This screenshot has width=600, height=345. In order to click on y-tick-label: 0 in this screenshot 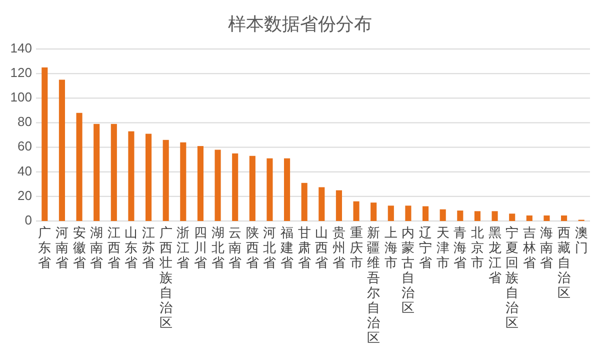, I will do `click(28, 220)`.